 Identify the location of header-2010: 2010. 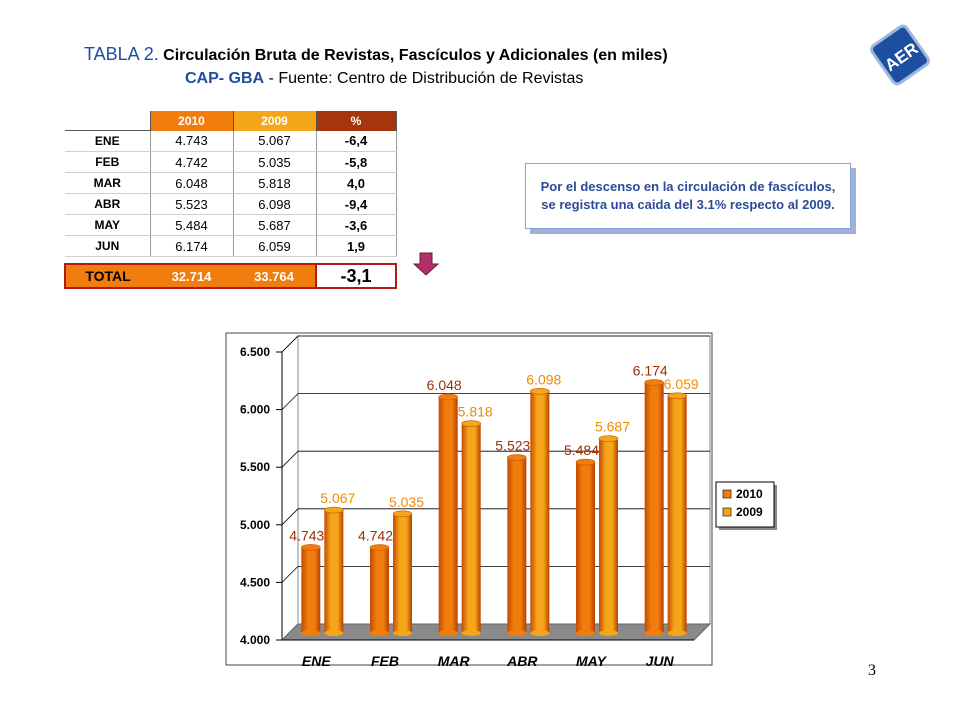
(191, 121).